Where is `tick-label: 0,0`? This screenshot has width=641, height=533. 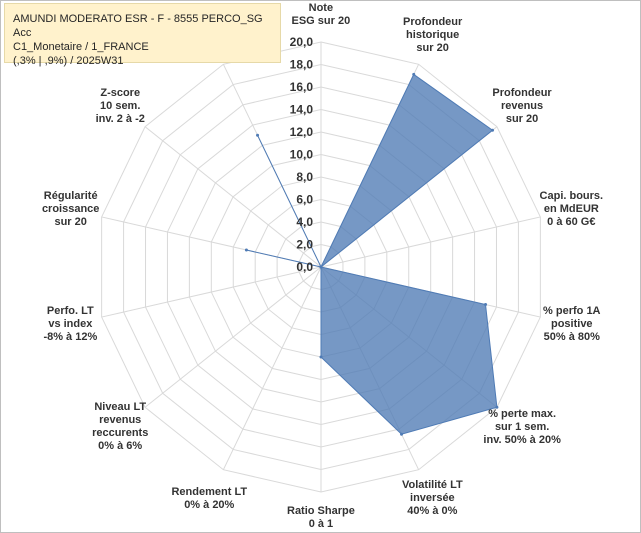
tick-label: 0,0 is located at coordinates (304, 267).